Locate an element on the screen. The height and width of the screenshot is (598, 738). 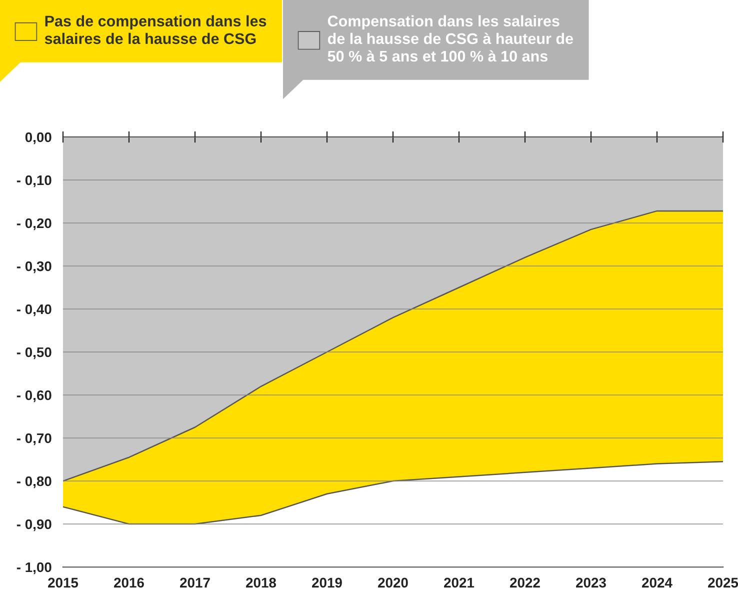
y-tick-label: - 0,30 is located at coordinates (34, 267).